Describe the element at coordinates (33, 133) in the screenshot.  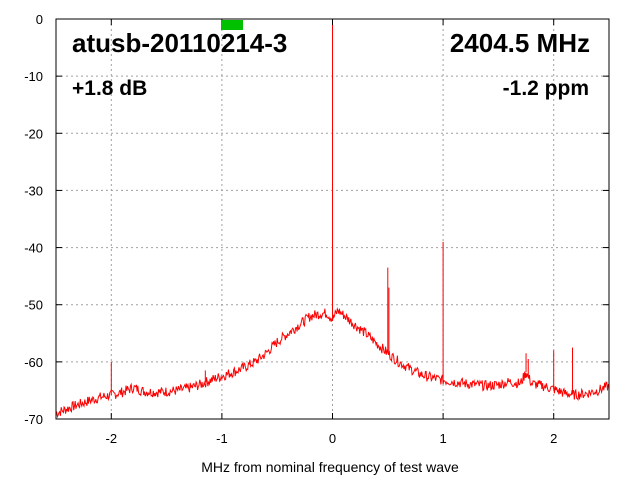
I see `y-tick-label: -20` at that location.